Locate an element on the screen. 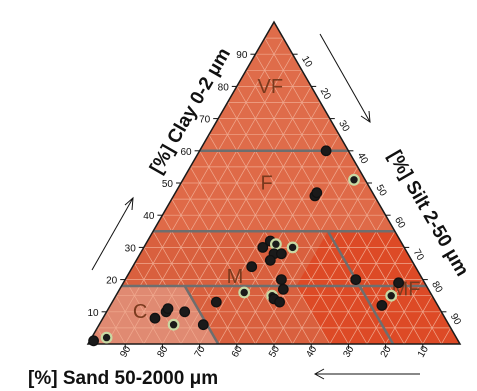 The width and height of the screenshot is (477, 391). clay-tick-label: 10 is located at coordinates (93, 313).